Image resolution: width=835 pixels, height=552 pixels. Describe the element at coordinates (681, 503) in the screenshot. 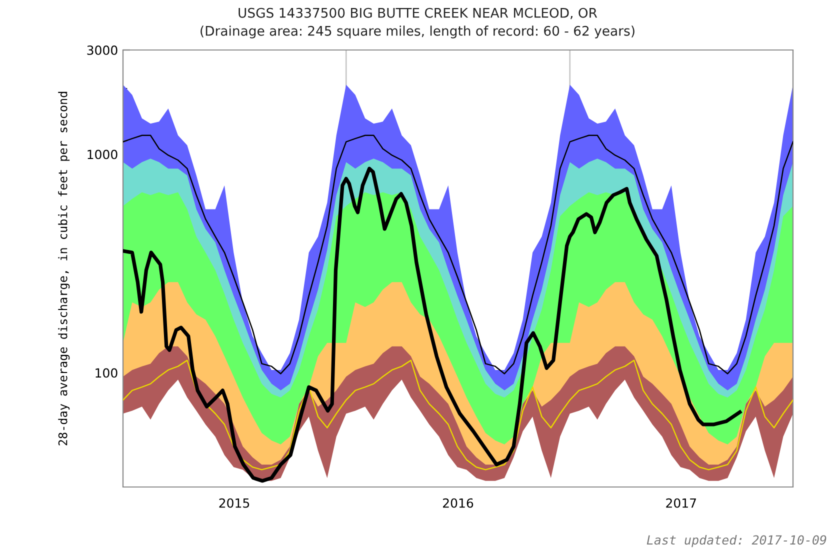

I see `x-tick-label: 2017` at that location.